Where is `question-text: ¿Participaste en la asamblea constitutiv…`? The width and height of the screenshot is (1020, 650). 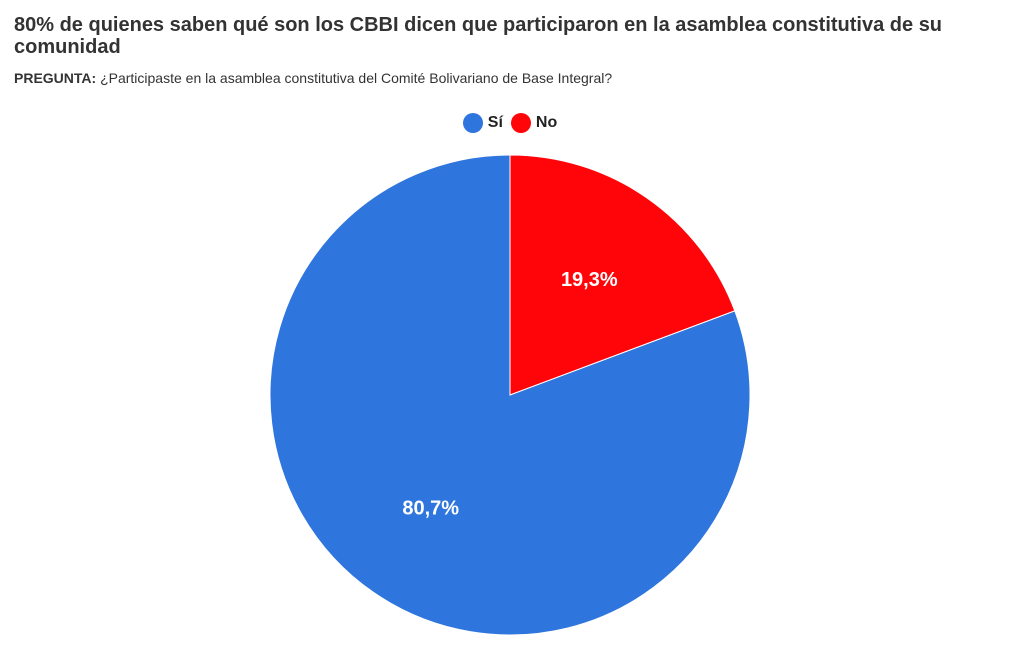 question-text: ¿Participaste en la asamblea constitutiv… is located at coordinates (354, 78).